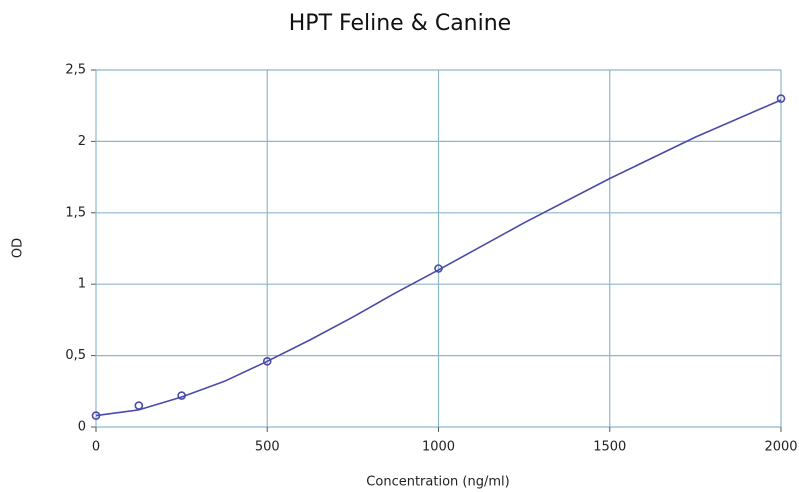 Image resolution: width=799 pixels, height=492 pixels. I want to click on x-tick-label: 1500, so click(609, 447).